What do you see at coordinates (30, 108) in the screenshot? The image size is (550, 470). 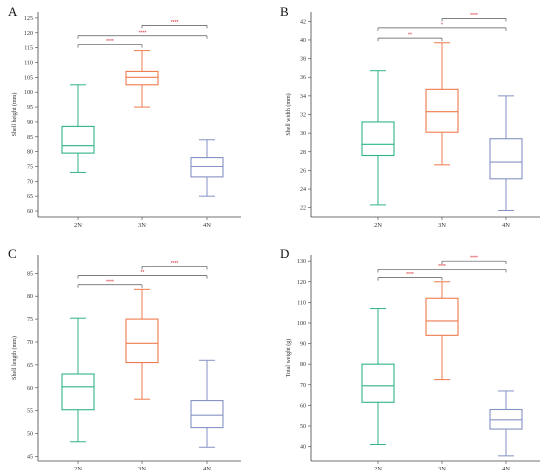 I see `y-tick-label: 95` at bounding box center [30, 108].